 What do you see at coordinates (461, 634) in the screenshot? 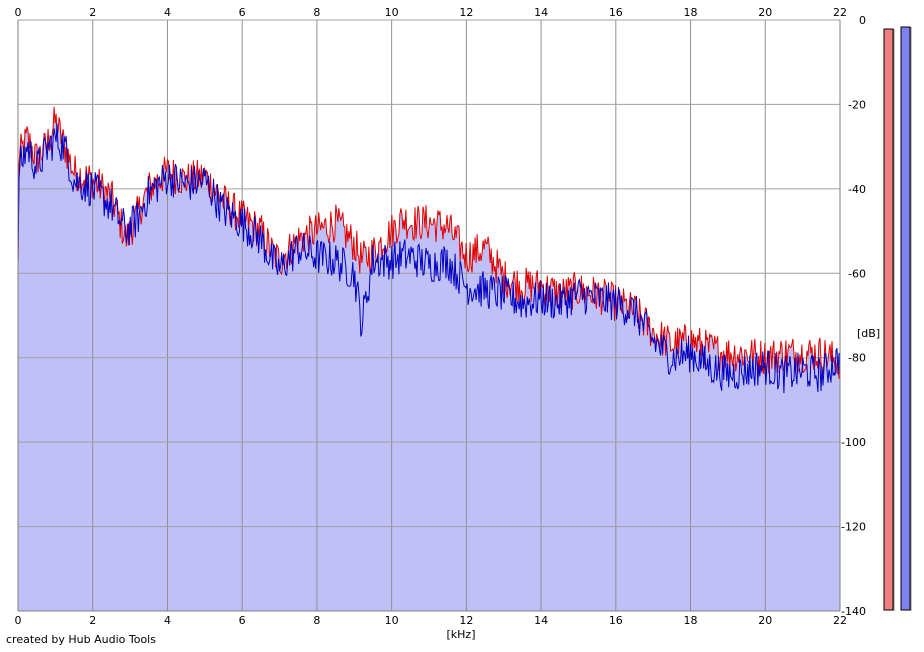
I see `x-axis-label: [kHz]` at bounding box center [461, 634].